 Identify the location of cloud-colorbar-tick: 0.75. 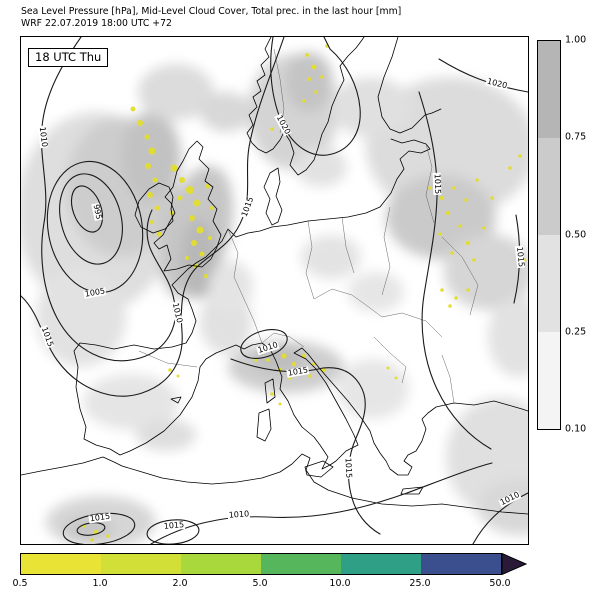
(576, 137).